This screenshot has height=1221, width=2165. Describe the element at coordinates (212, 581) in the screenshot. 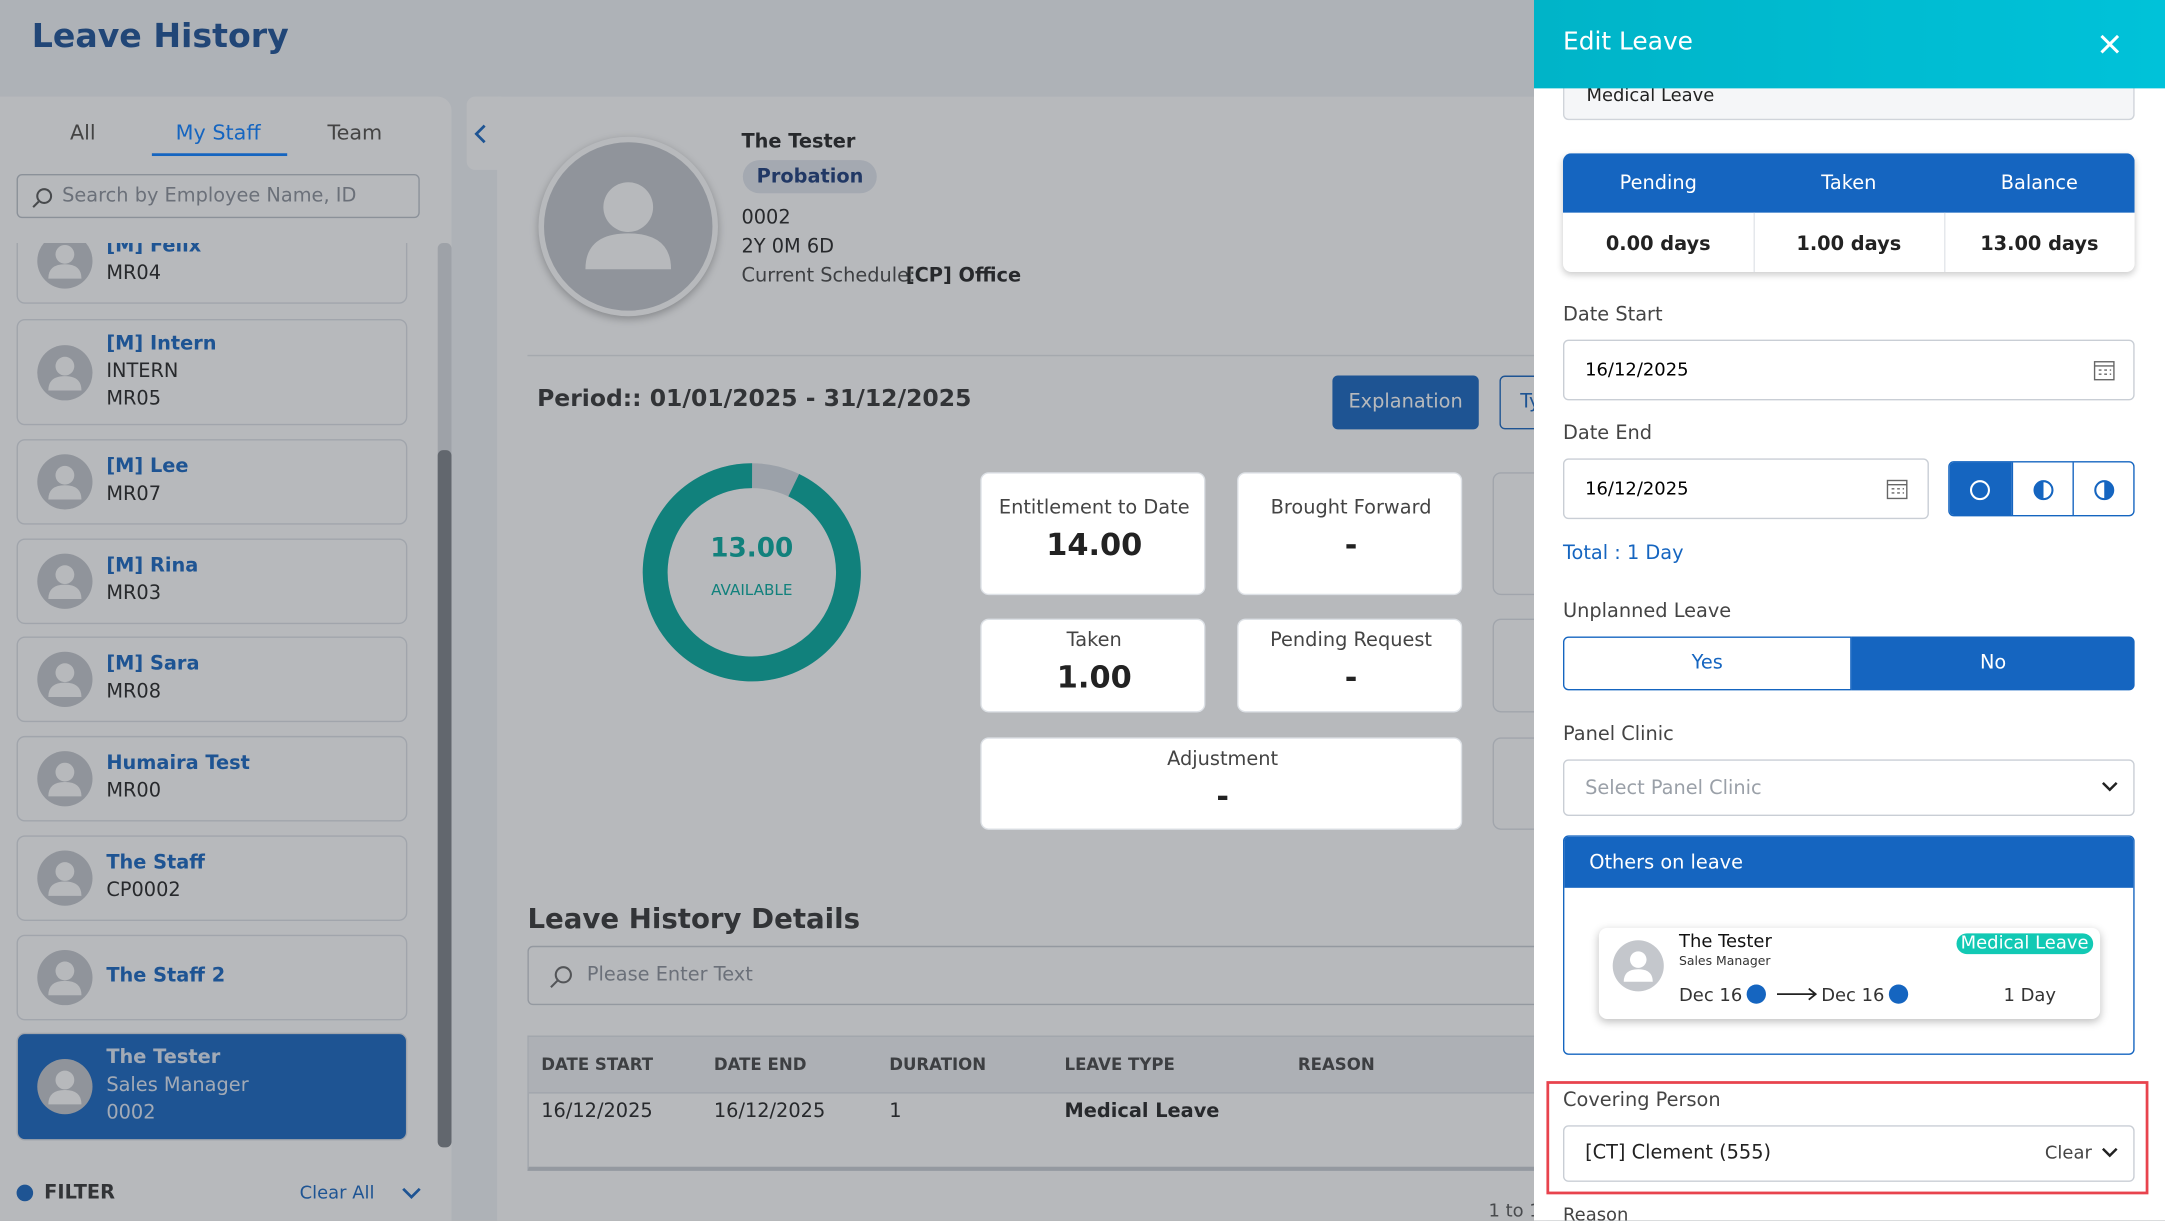

I see `employee-card: [M] Rina MR03` at that location.